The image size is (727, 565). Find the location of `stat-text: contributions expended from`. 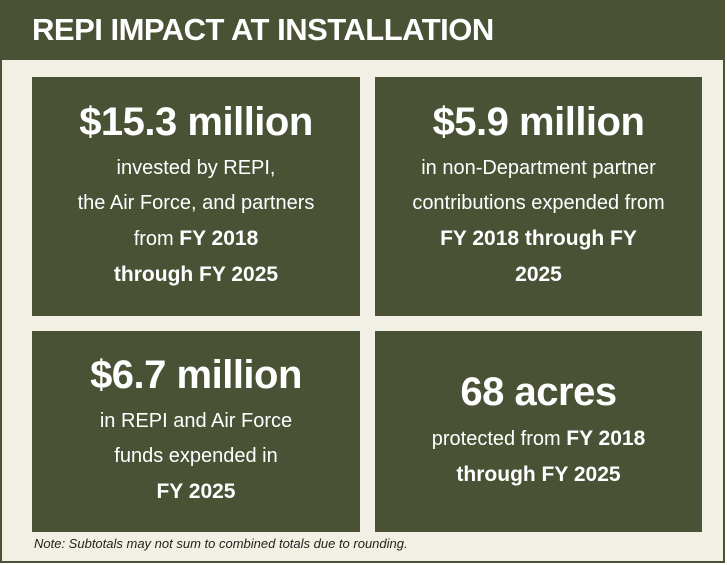

stat-text: contributions expended from is located at coordinates (538, 203).